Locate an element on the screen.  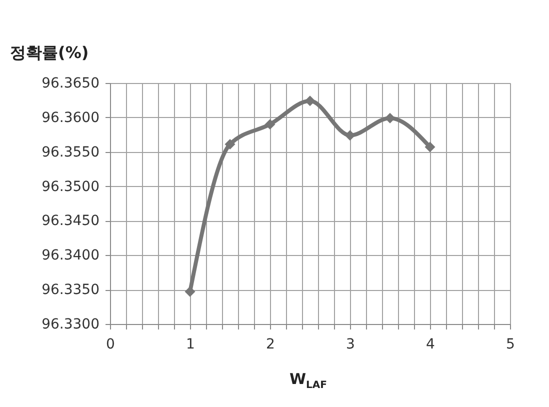
y-tick-label: 96.3600 is located at coordinates (71, 118).